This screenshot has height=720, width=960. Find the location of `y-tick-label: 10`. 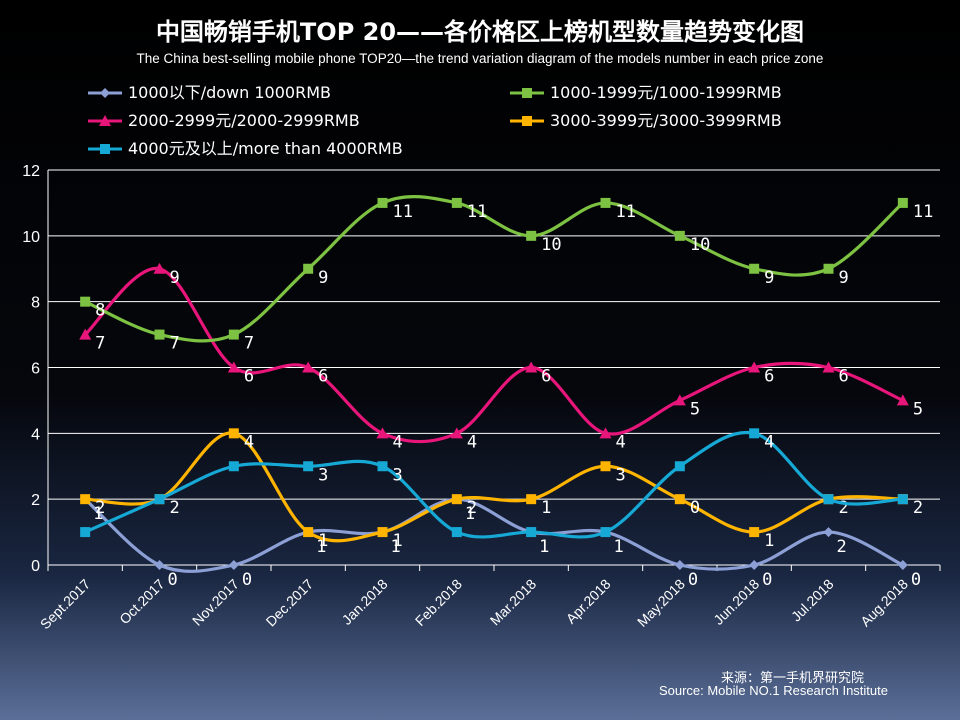

y-tick-label: 10 is located at coordinates (31, 237).